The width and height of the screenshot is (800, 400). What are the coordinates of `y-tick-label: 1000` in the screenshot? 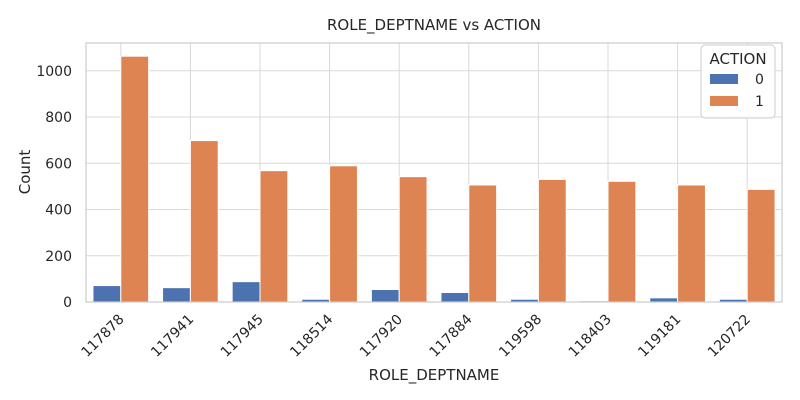 It's located at (54, 72).